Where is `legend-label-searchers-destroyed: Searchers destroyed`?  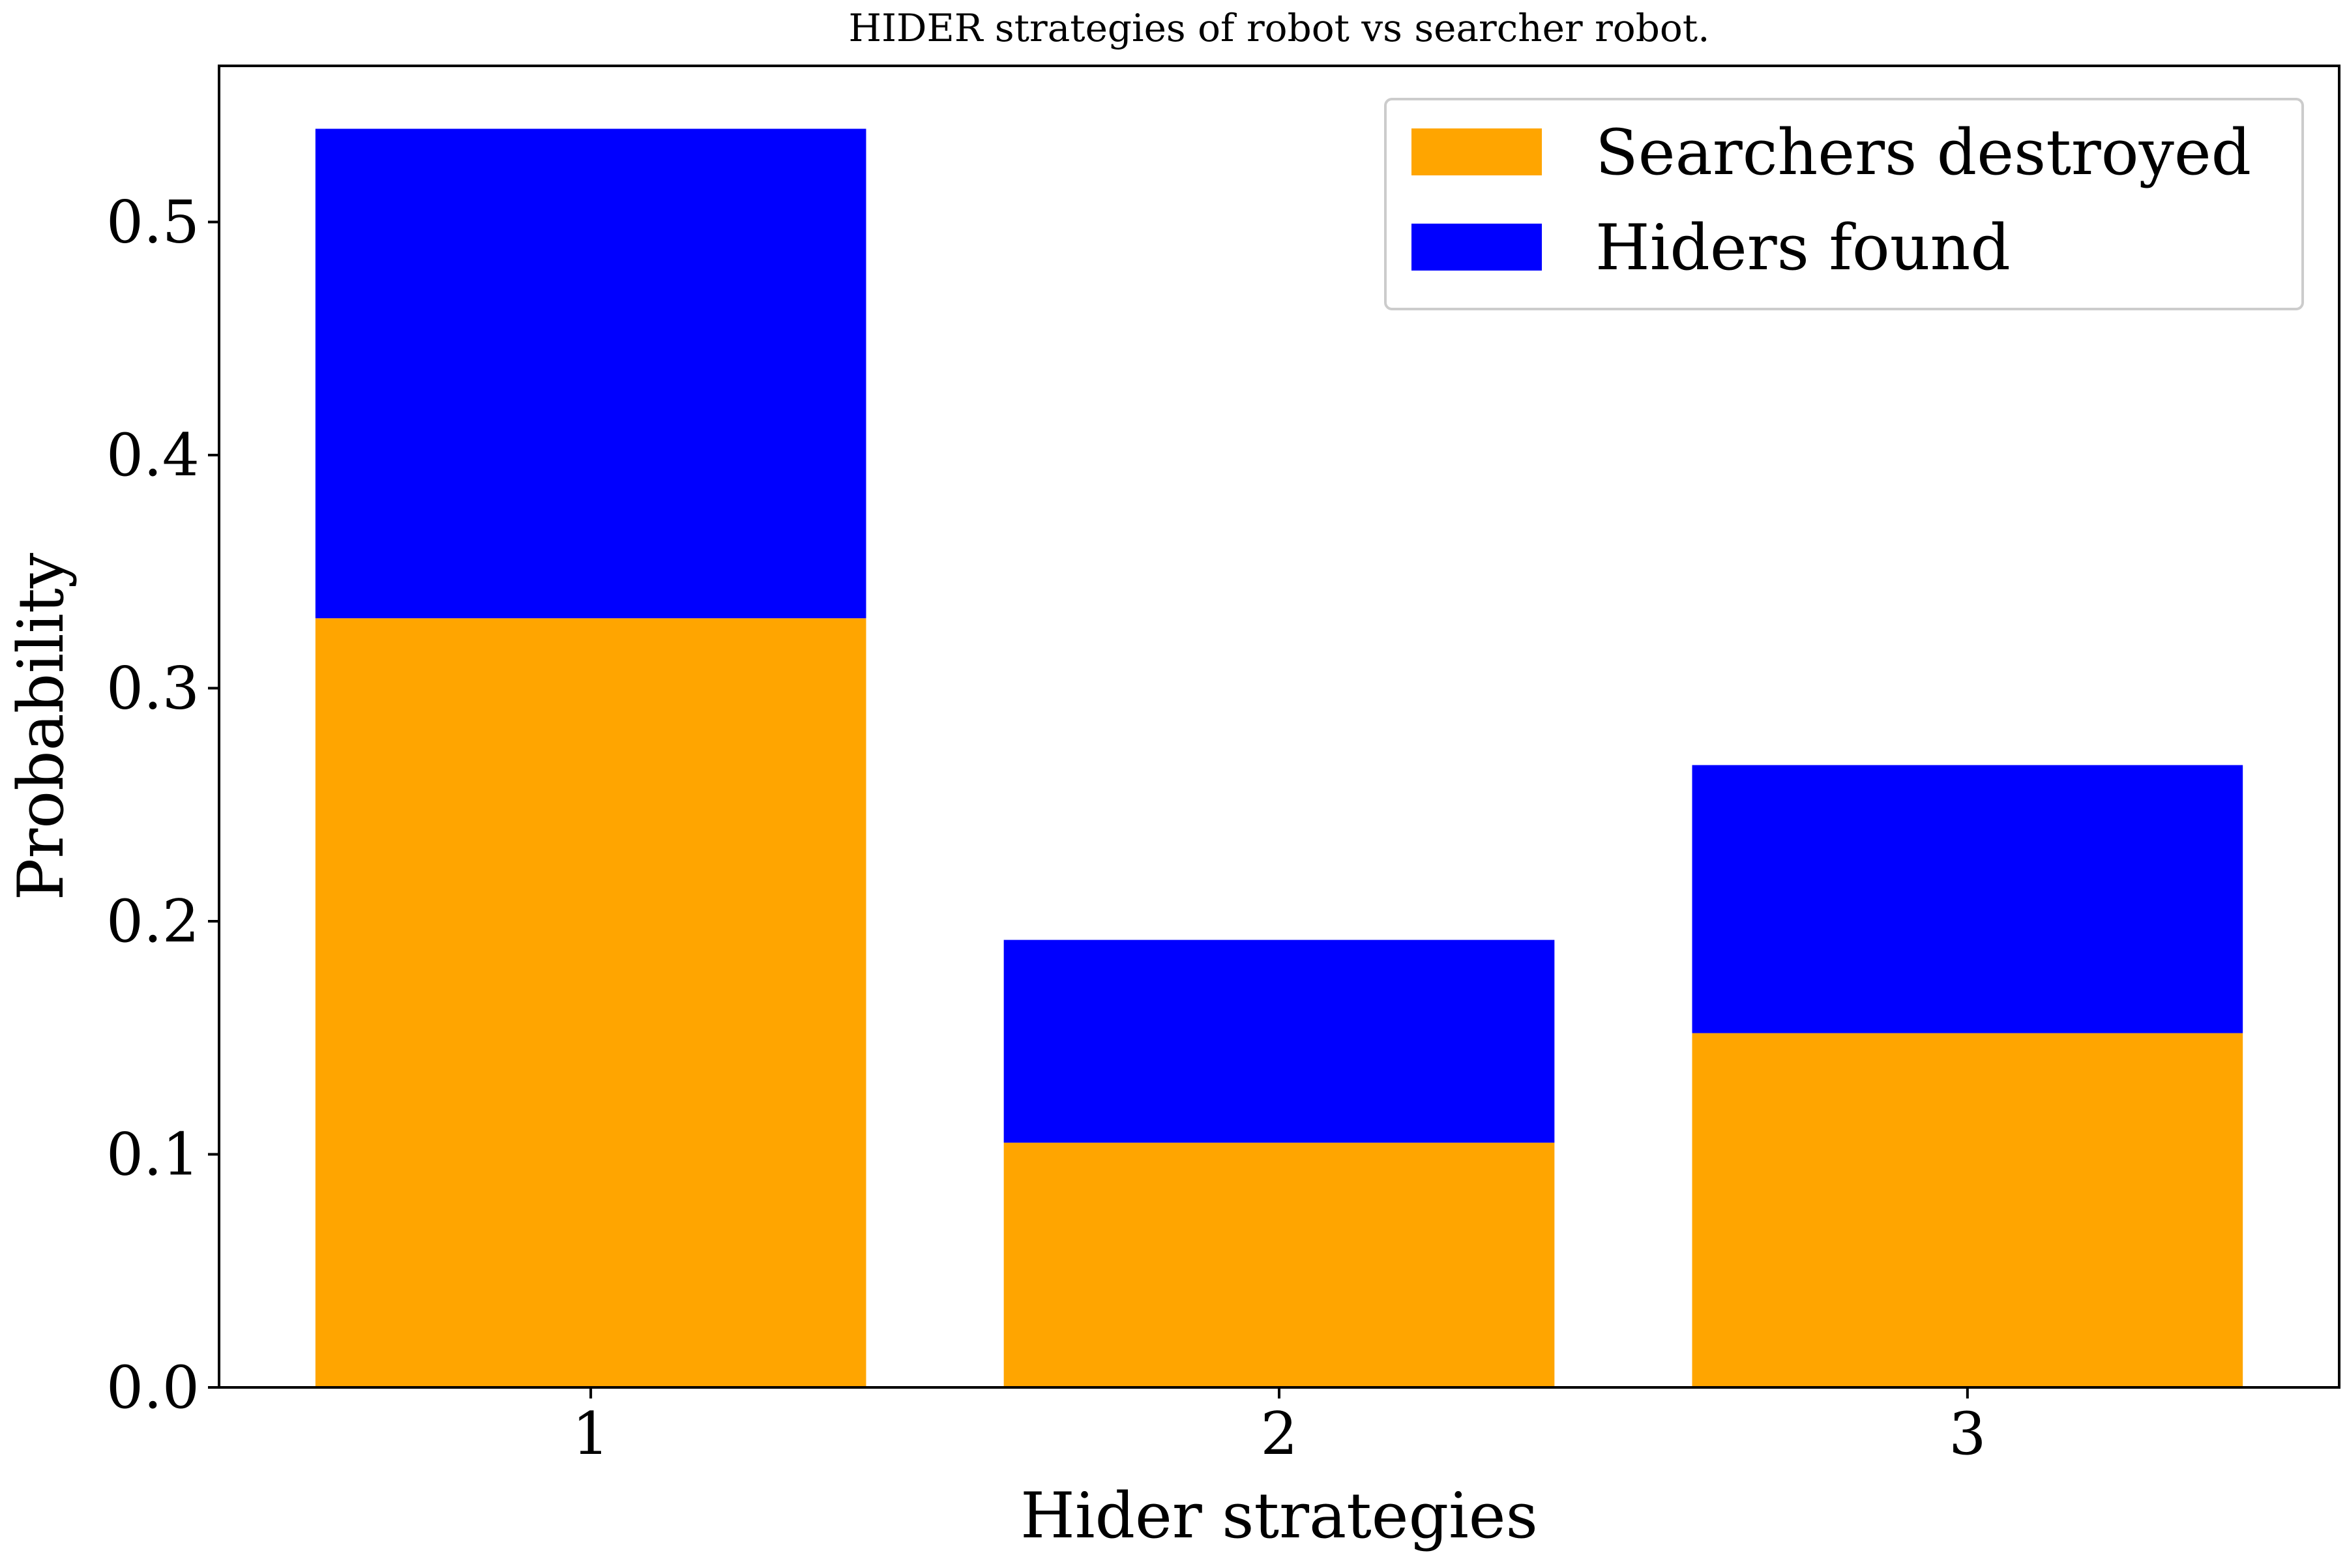
legend-label-searchers-destroyed: Searchers destroyed is located at coordinates (1923, 153).